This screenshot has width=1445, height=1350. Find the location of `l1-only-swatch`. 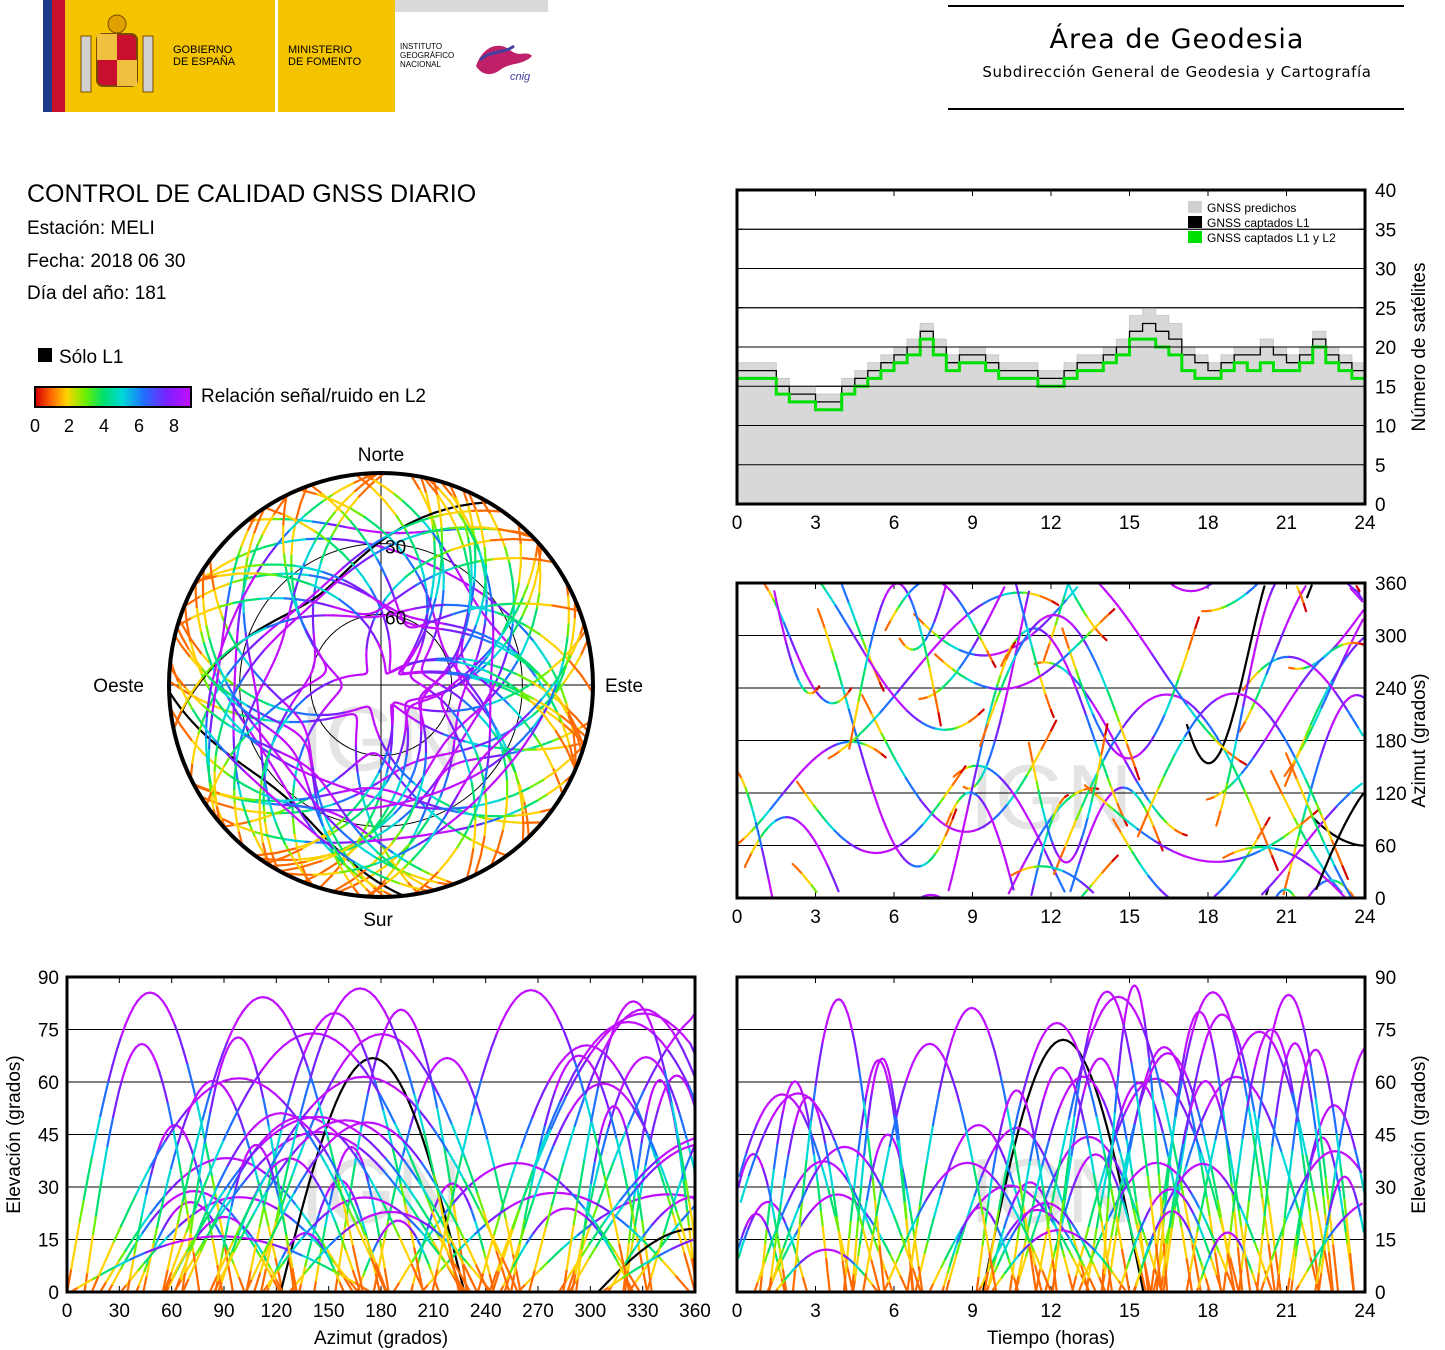

l1-only-swatch is located at coordinates (45, 355).